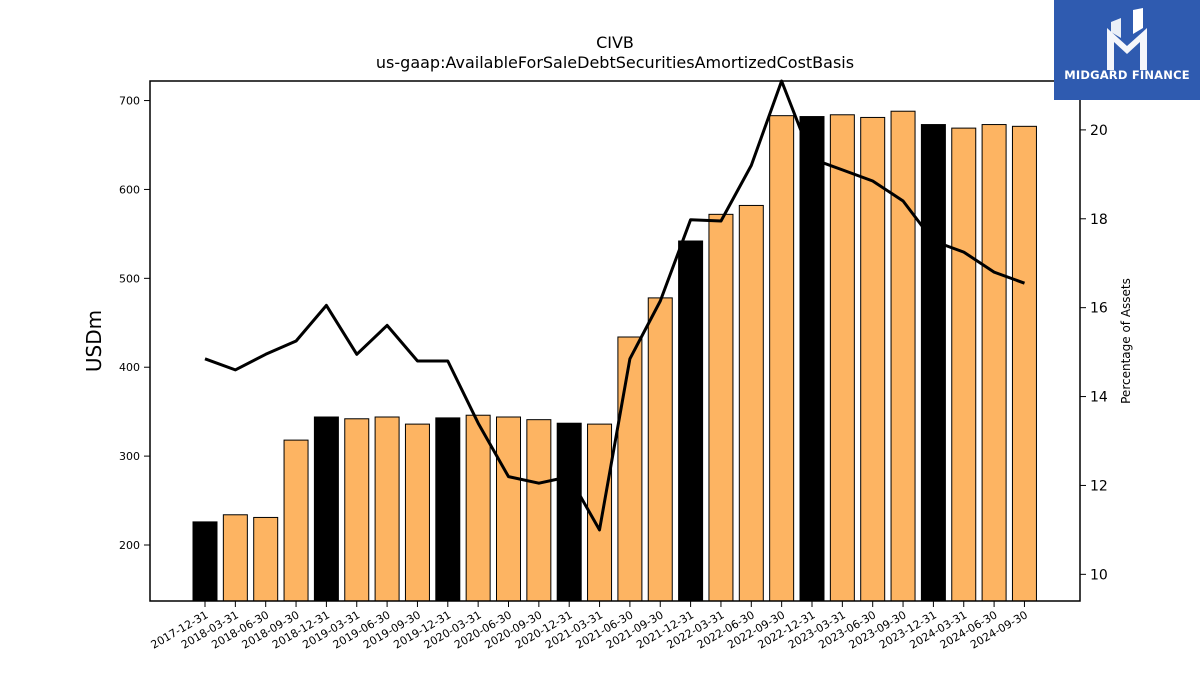  I want to click on brand-logo: MIDGARD FINANCE, so click(1127, 50).